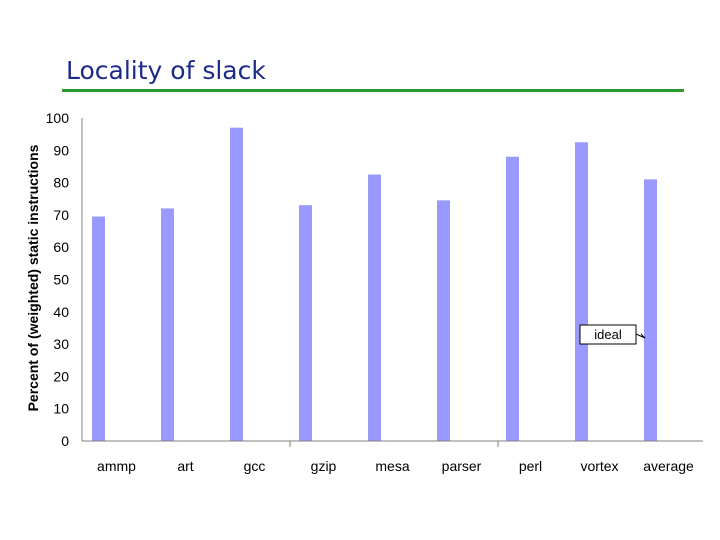 Image resolution: width=720 pixels, height=540 pixels. Describe the element at coordinates (98, 328) in the screenshot. I see `bar-ammp` at that location.